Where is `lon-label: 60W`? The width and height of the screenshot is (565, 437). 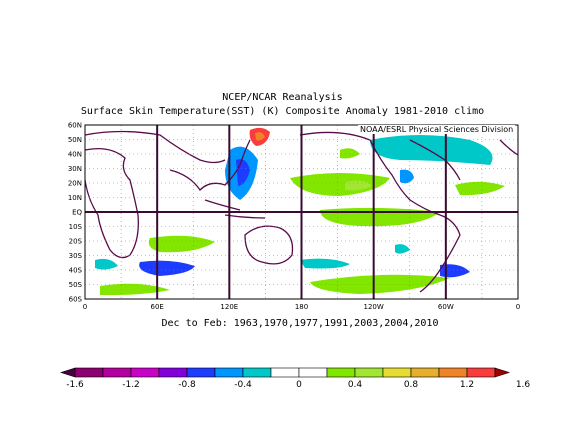
lon-label: 60W is located at coordinates (446, 307).